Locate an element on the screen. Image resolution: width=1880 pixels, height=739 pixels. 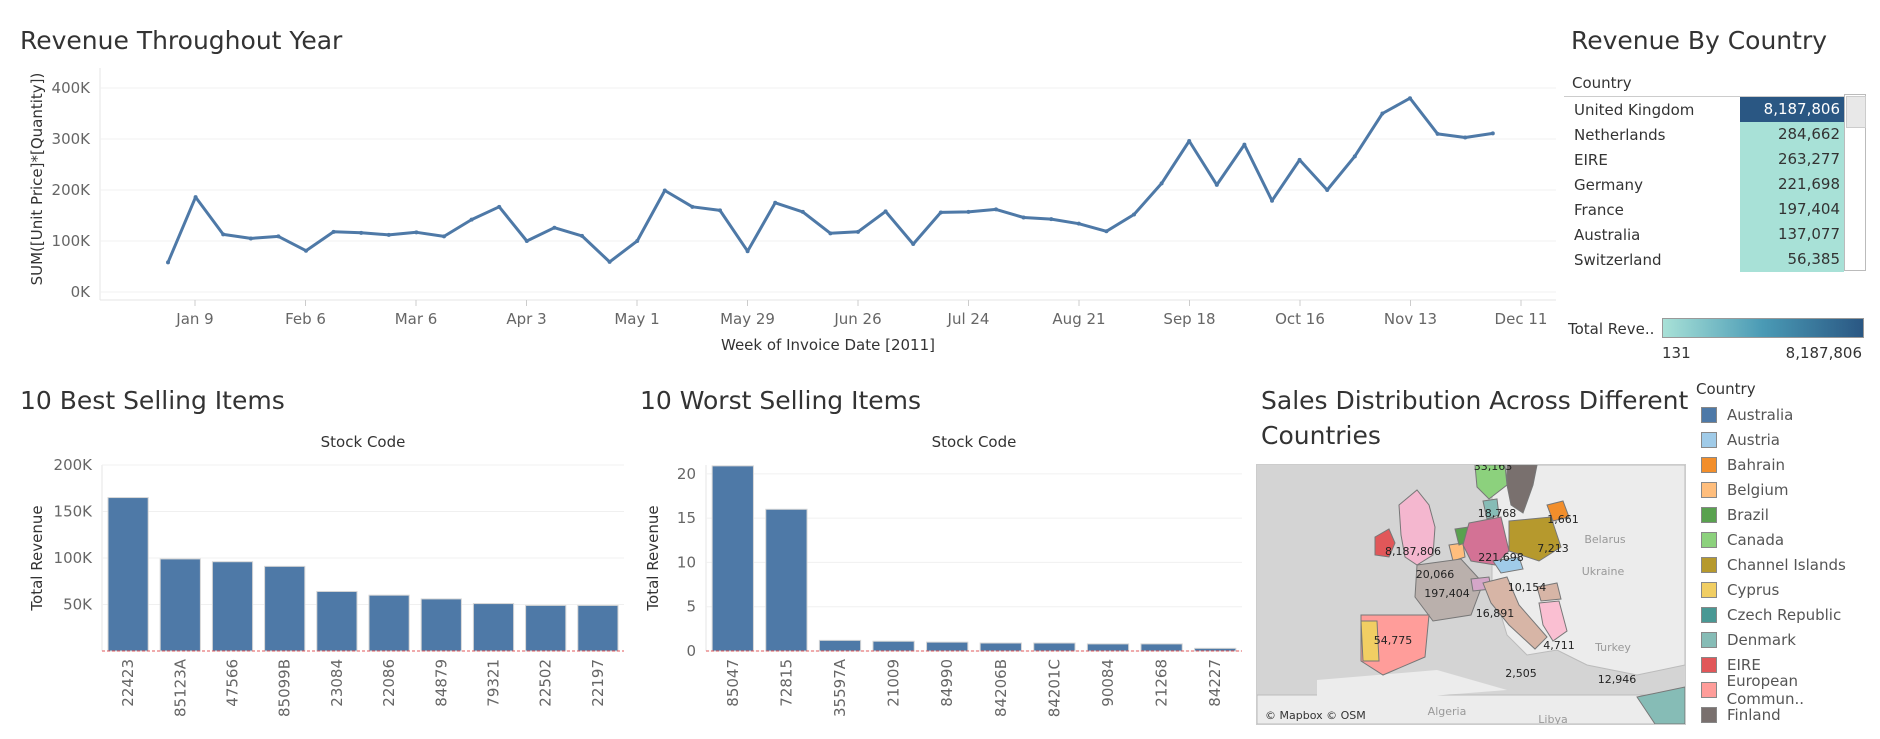
x-tick-label: 84879 is located at coordinates (441, 683).